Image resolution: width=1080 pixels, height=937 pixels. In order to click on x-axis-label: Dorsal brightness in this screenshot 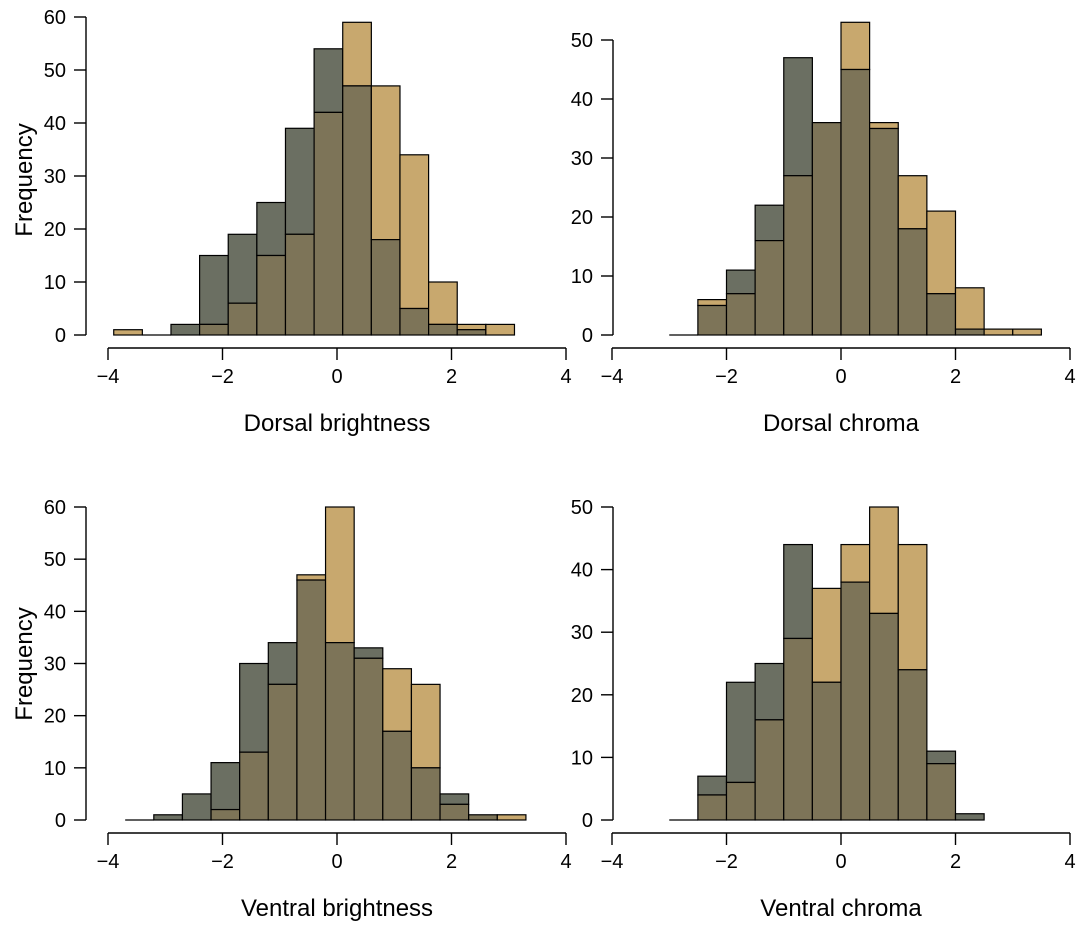, I will do `click(337, 423)`.